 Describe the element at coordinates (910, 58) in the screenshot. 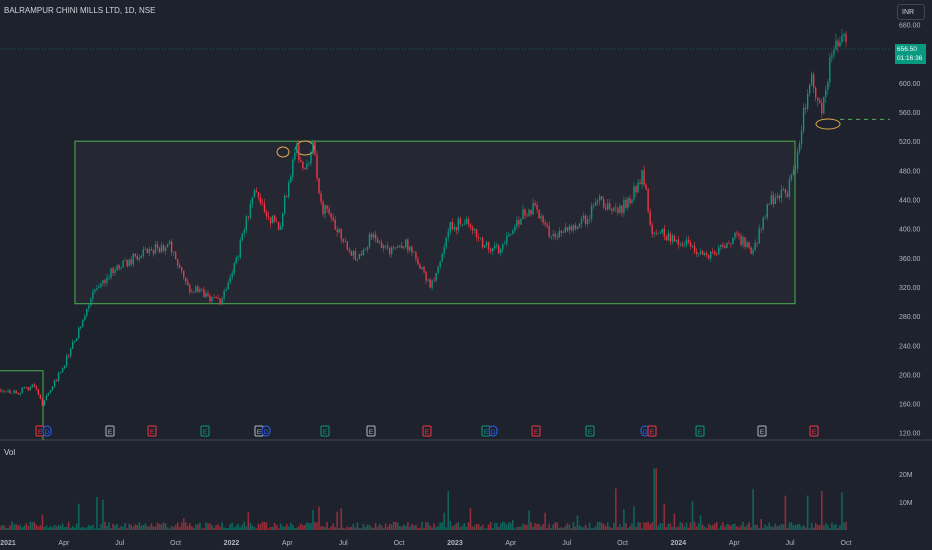

I see `bar-countdown: 01:16:36` at that location.